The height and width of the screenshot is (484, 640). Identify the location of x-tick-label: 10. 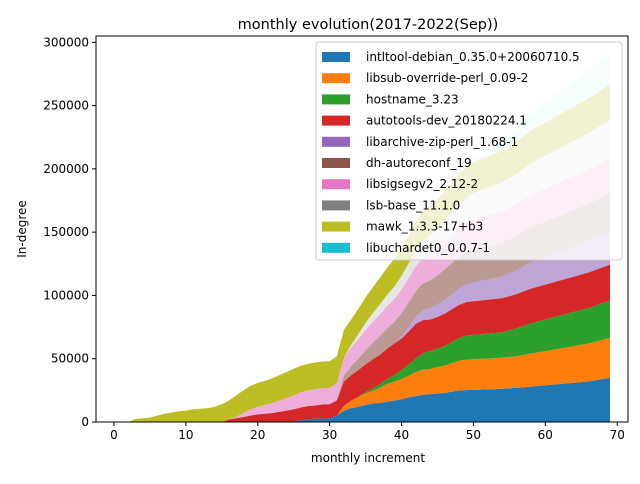
(185, 435).